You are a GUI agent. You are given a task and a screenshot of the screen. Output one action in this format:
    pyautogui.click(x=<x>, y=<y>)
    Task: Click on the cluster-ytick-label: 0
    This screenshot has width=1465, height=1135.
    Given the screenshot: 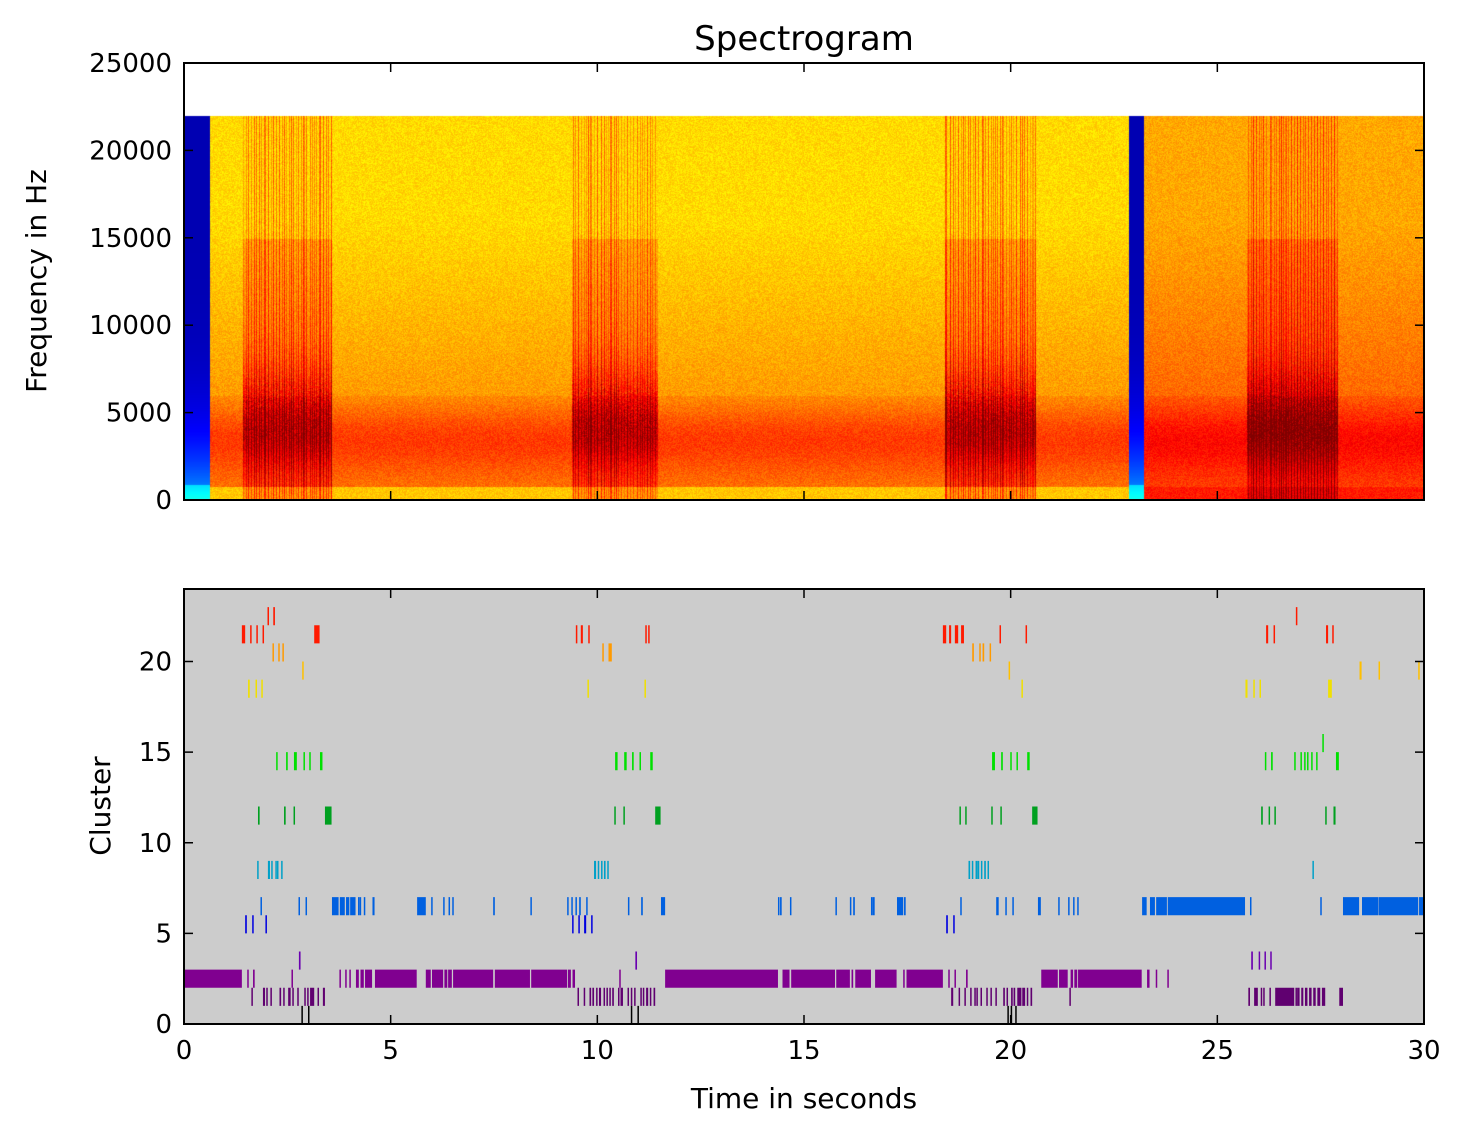 What is the action you would take?
    pyautogui.click(x=163, y=1025)
    